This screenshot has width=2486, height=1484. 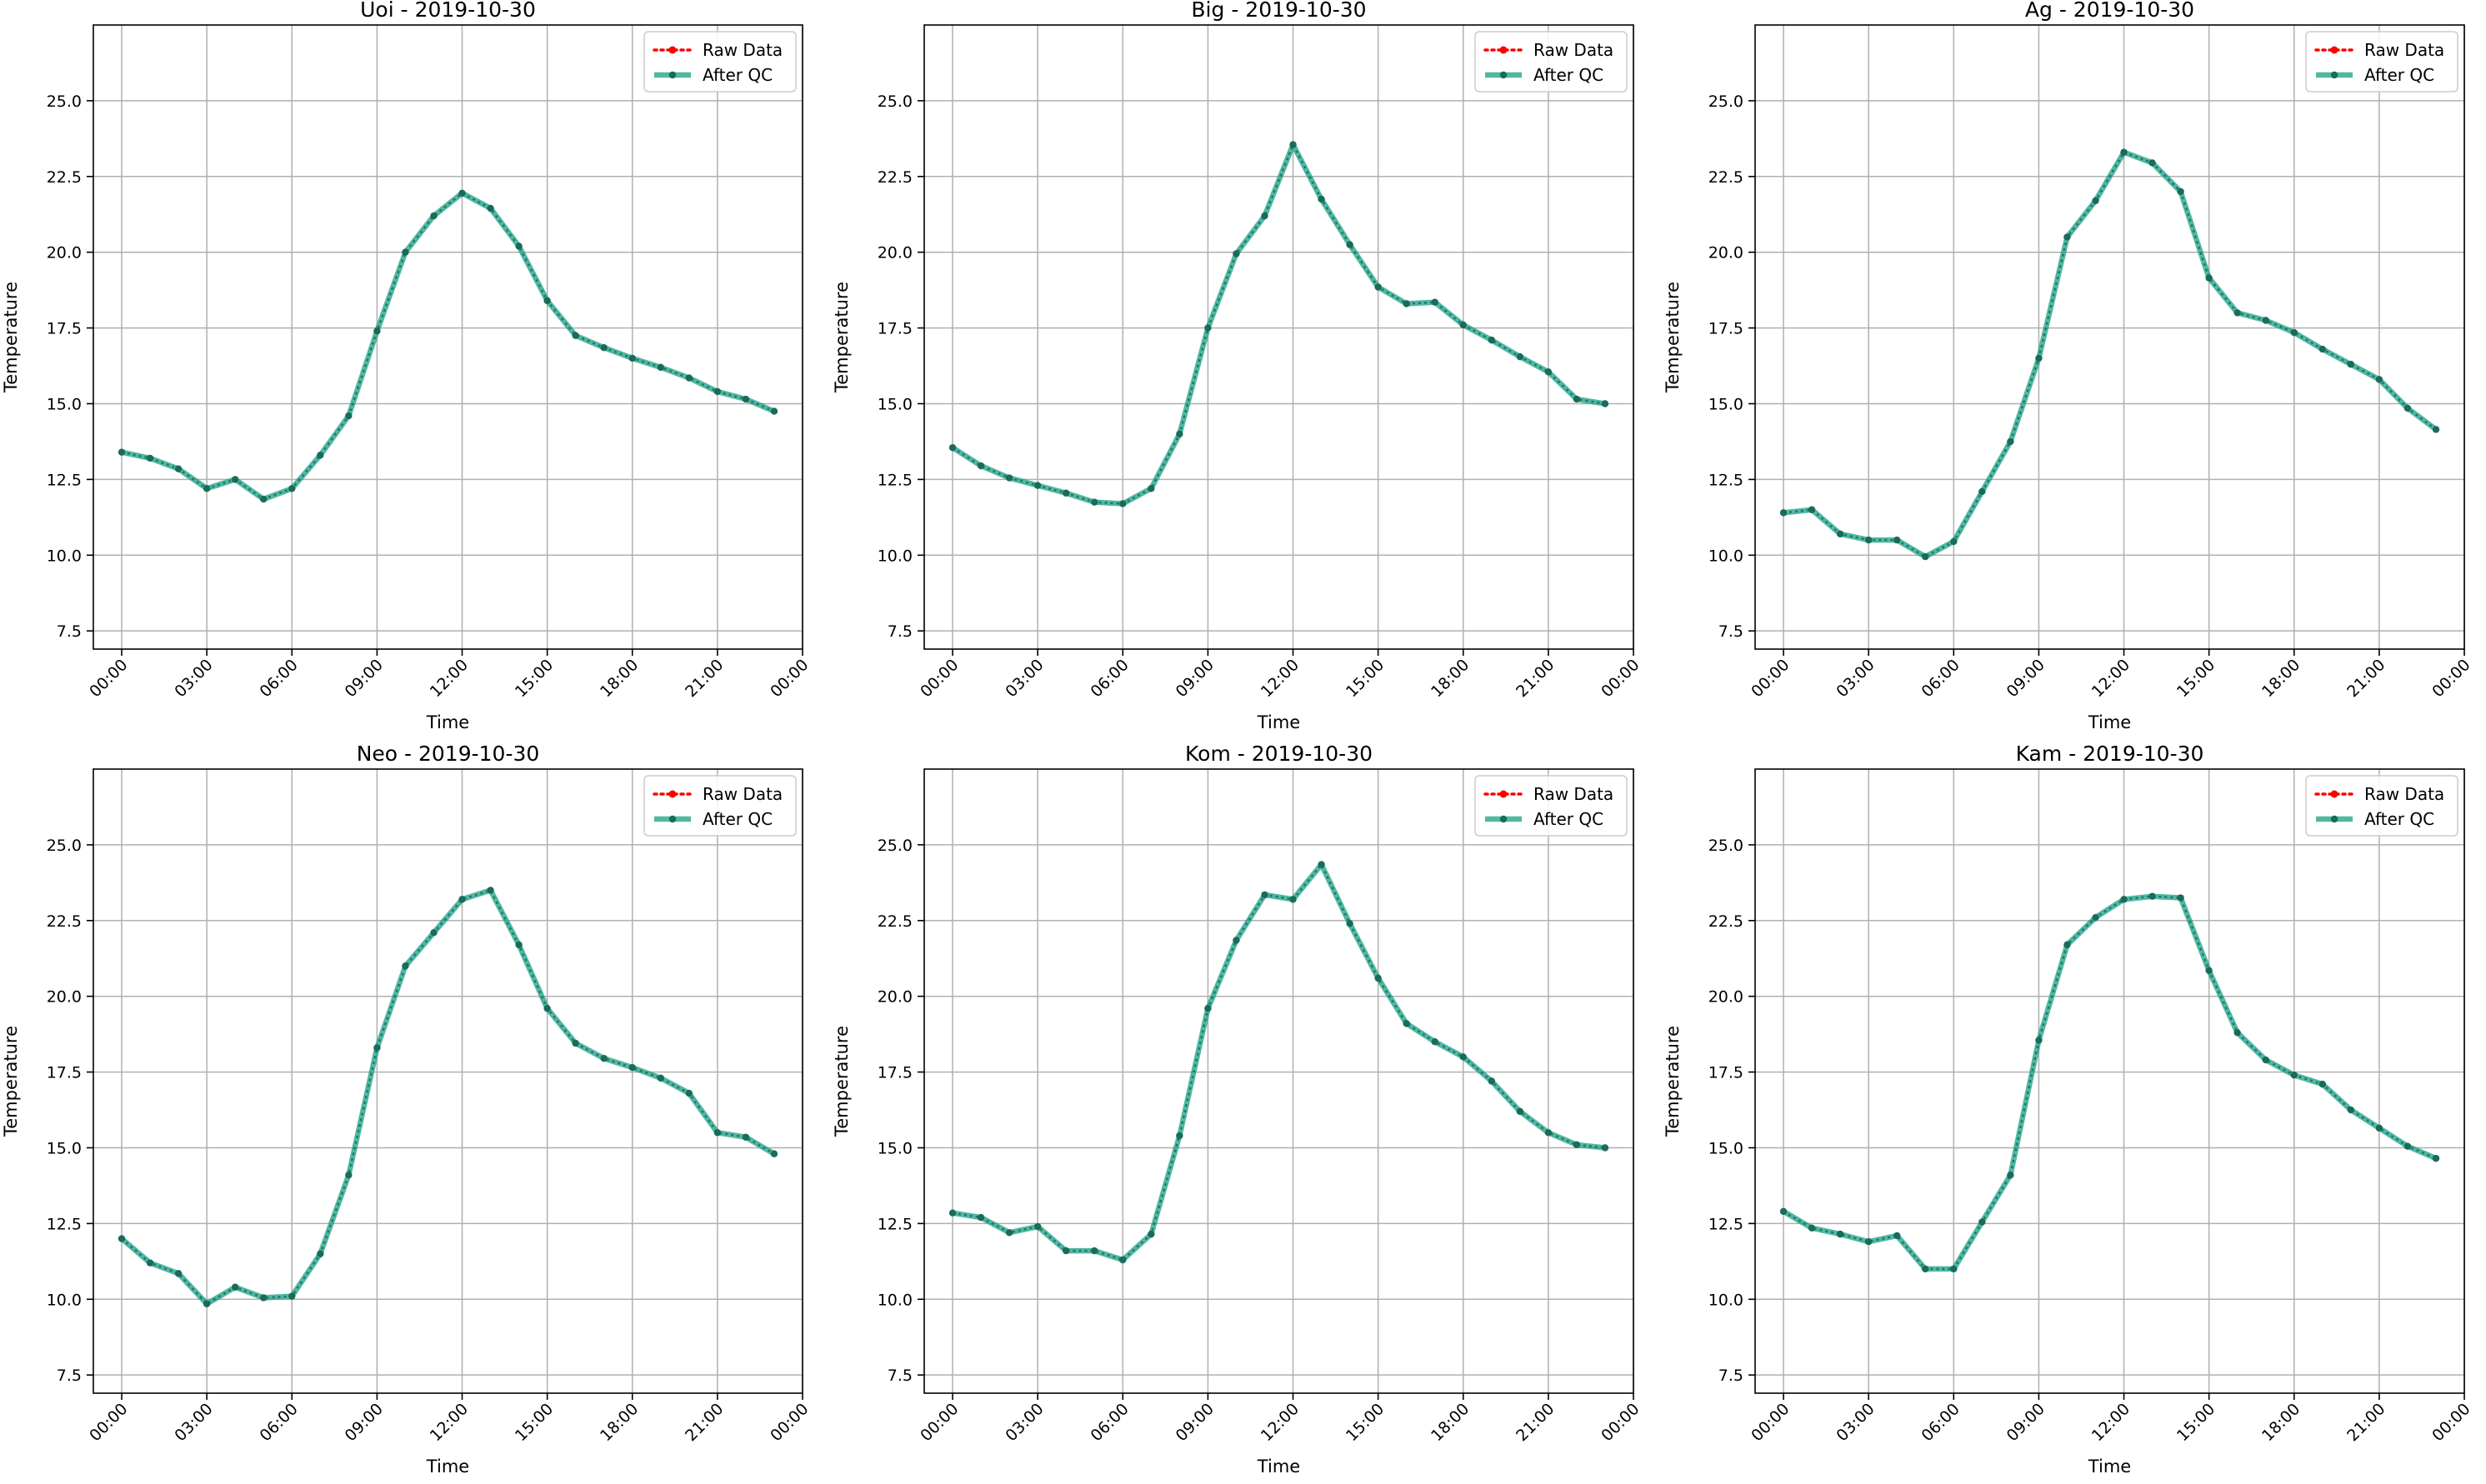 I want to click on chart-title: Big - 2019-10-30, so click(x=1279, y=11).